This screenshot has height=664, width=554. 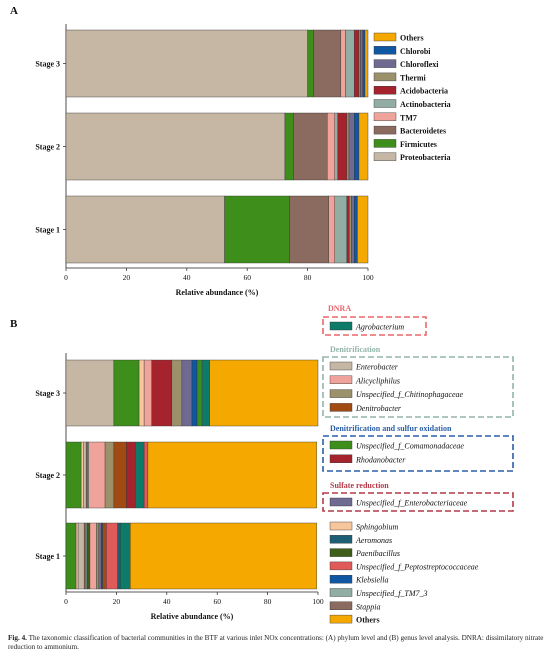 What do you see at coordinates (14, 11) in the screenshot?
I see `panel-a-panel-letter: A` at bounding box center [14, 11].